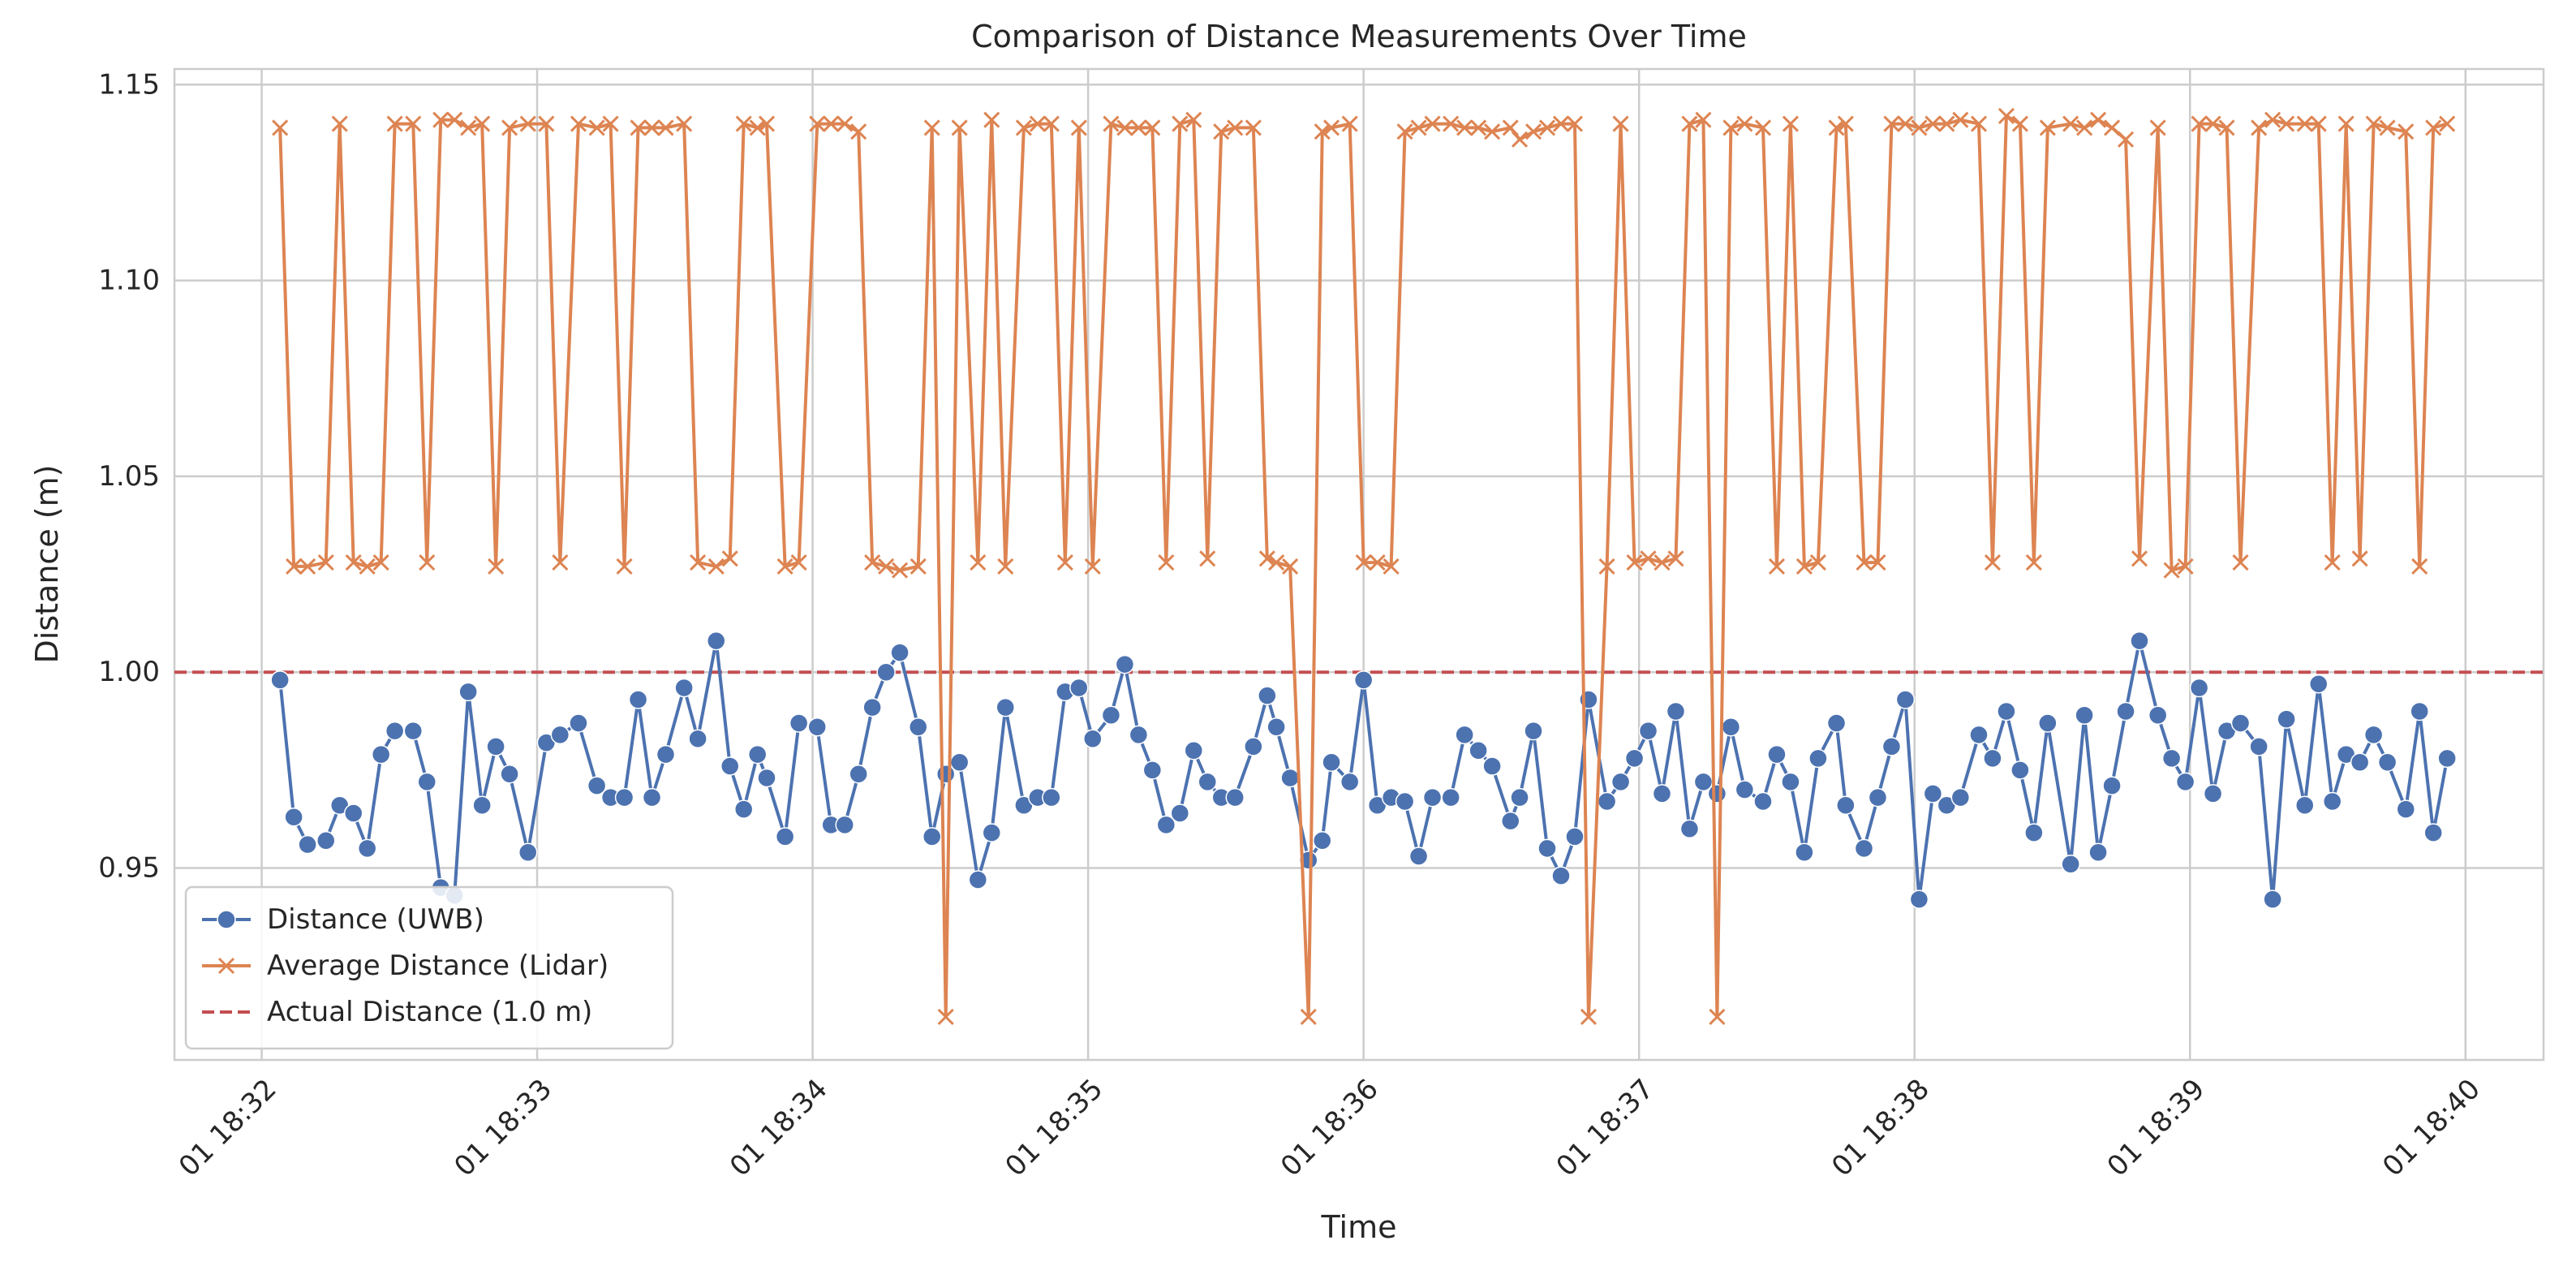  I want to click on y-tick-label: 0.95, so click(129, 868).